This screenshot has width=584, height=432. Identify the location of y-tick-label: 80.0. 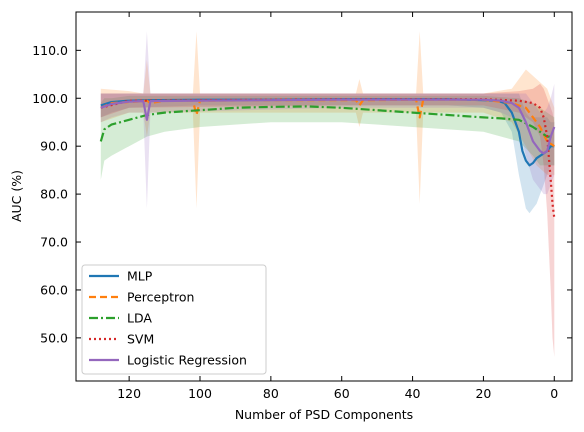
(54, 194).